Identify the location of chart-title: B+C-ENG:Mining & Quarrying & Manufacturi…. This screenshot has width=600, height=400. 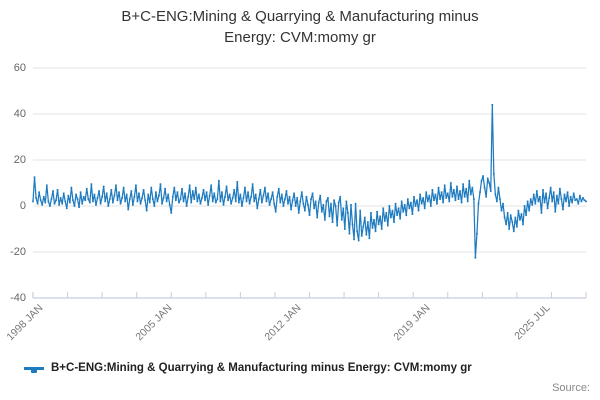
(300, 27).